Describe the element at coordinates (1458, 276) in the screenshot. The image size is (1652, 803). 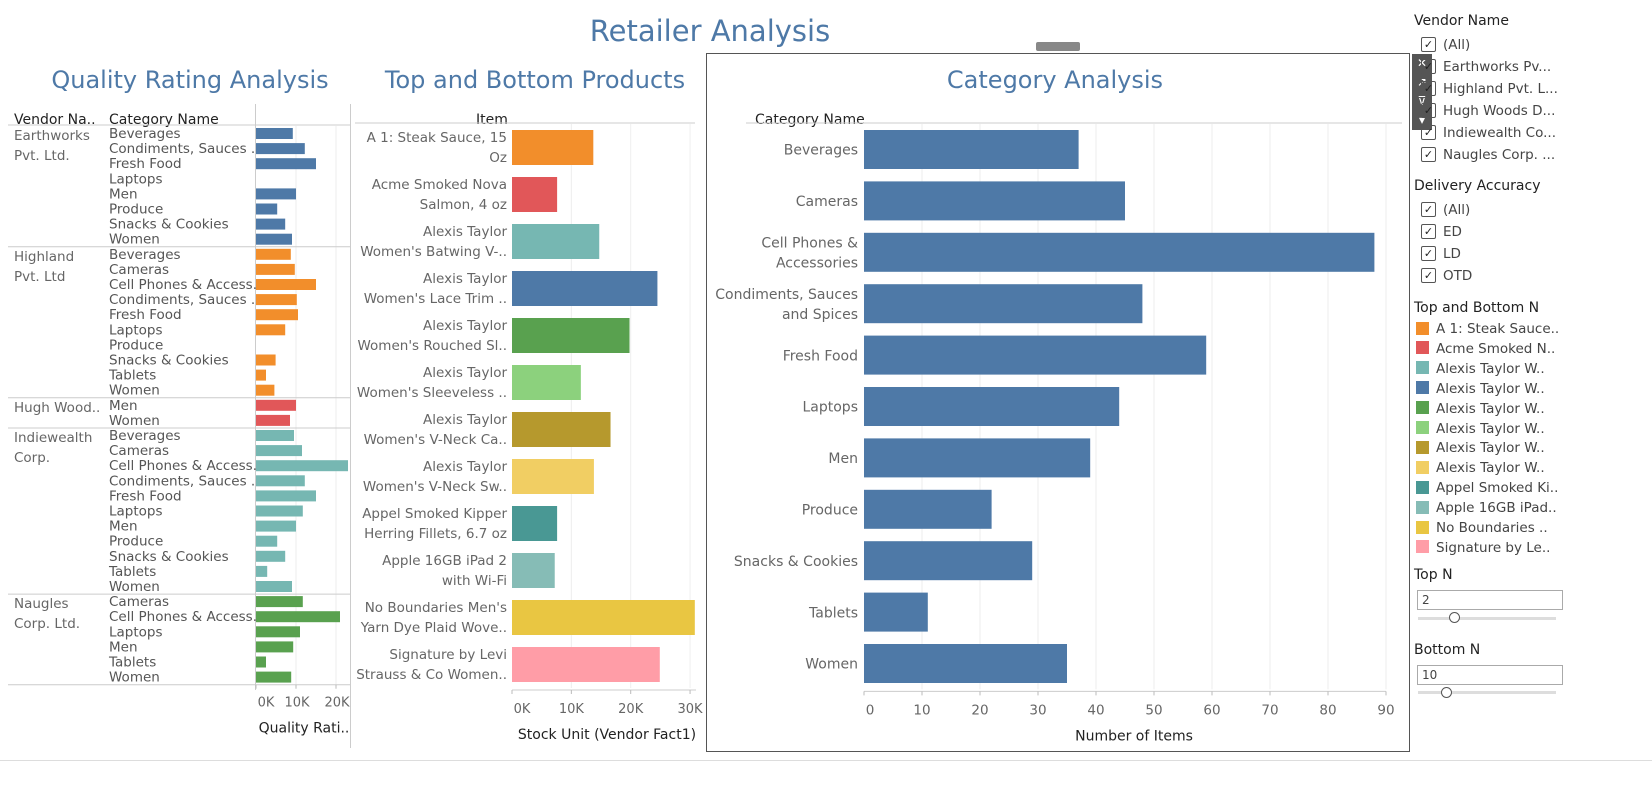
I see `delivery-option-label: OTD` at that location.